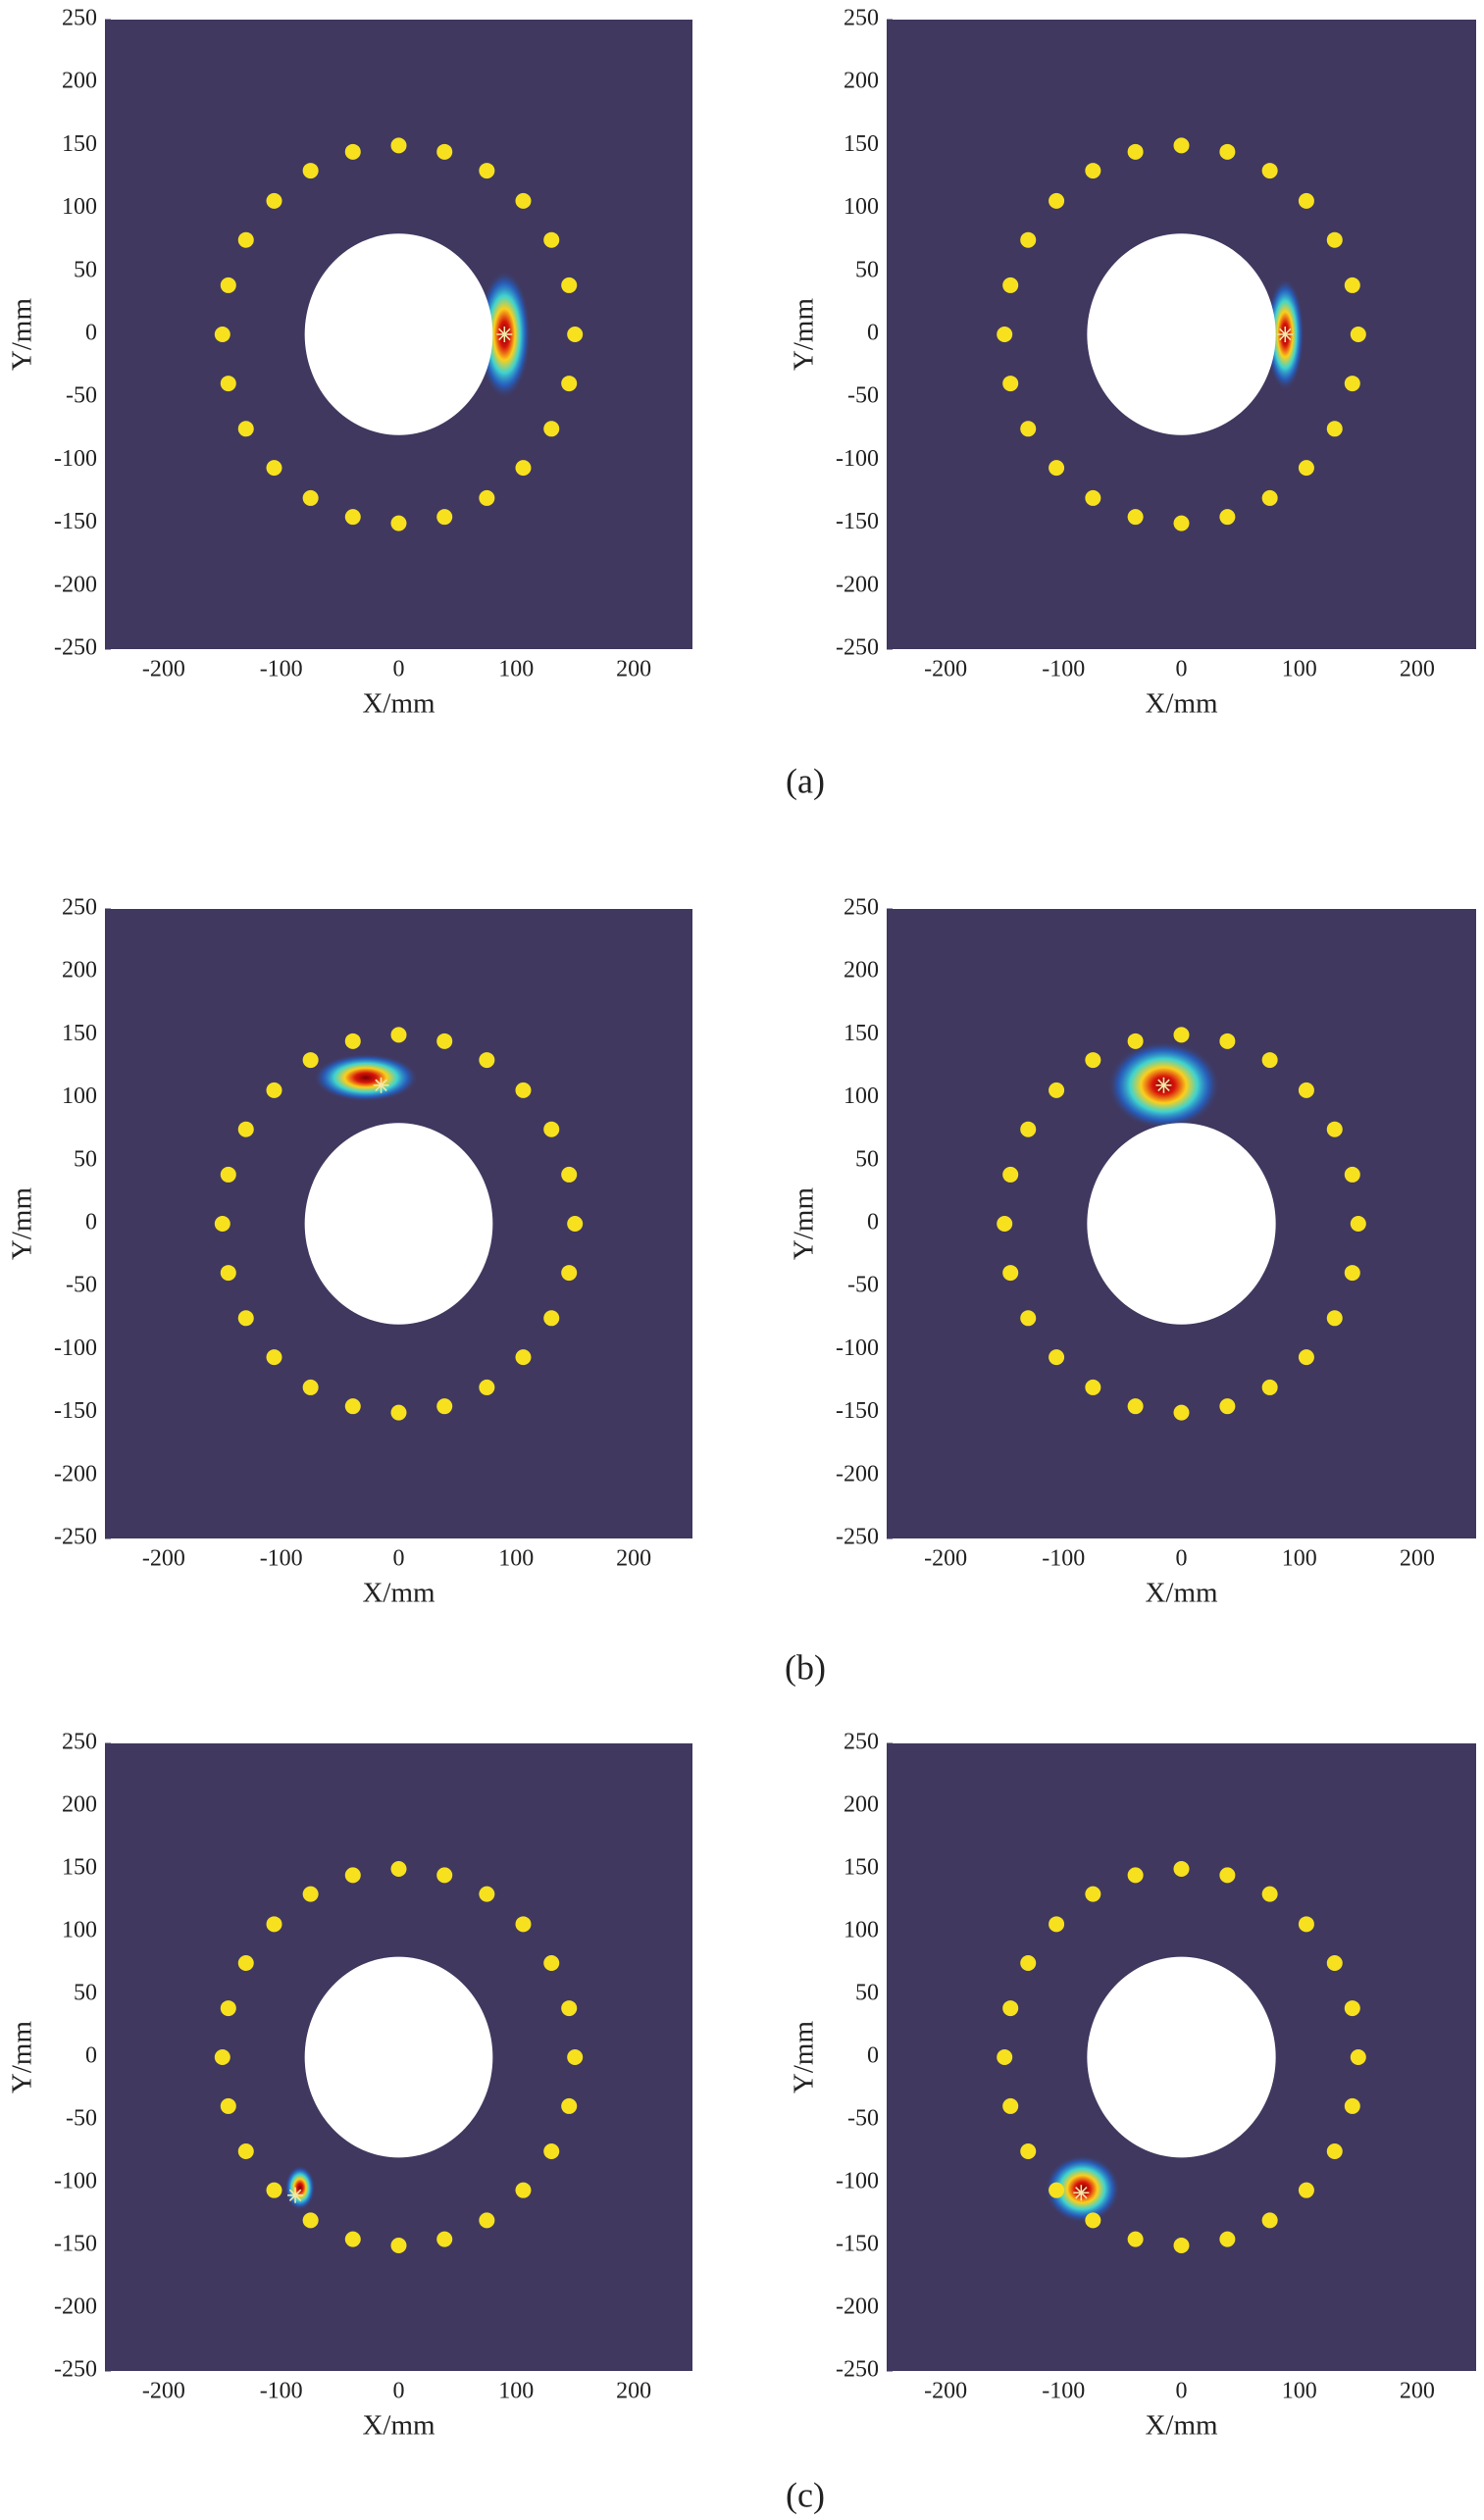  Describe the element at coordinates (22, 2057) in the screenshot. I see `y-axis-label: Y/mm` at that location.